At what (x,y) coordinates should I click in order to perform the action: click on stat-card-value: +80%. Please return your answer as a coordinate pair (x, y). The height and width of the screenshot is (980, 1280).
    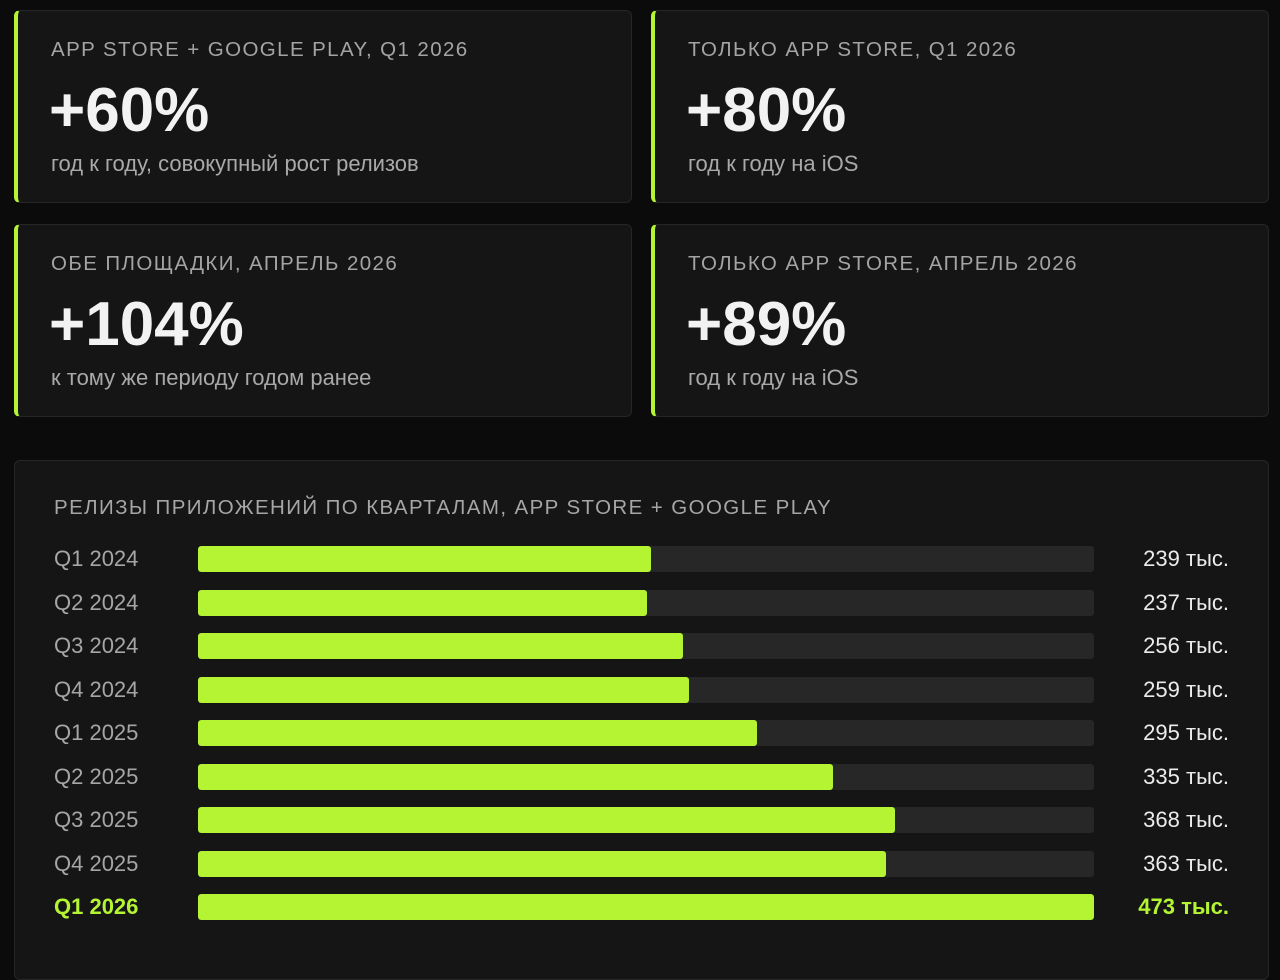
    Looking at the image, I should click on (766, 110).